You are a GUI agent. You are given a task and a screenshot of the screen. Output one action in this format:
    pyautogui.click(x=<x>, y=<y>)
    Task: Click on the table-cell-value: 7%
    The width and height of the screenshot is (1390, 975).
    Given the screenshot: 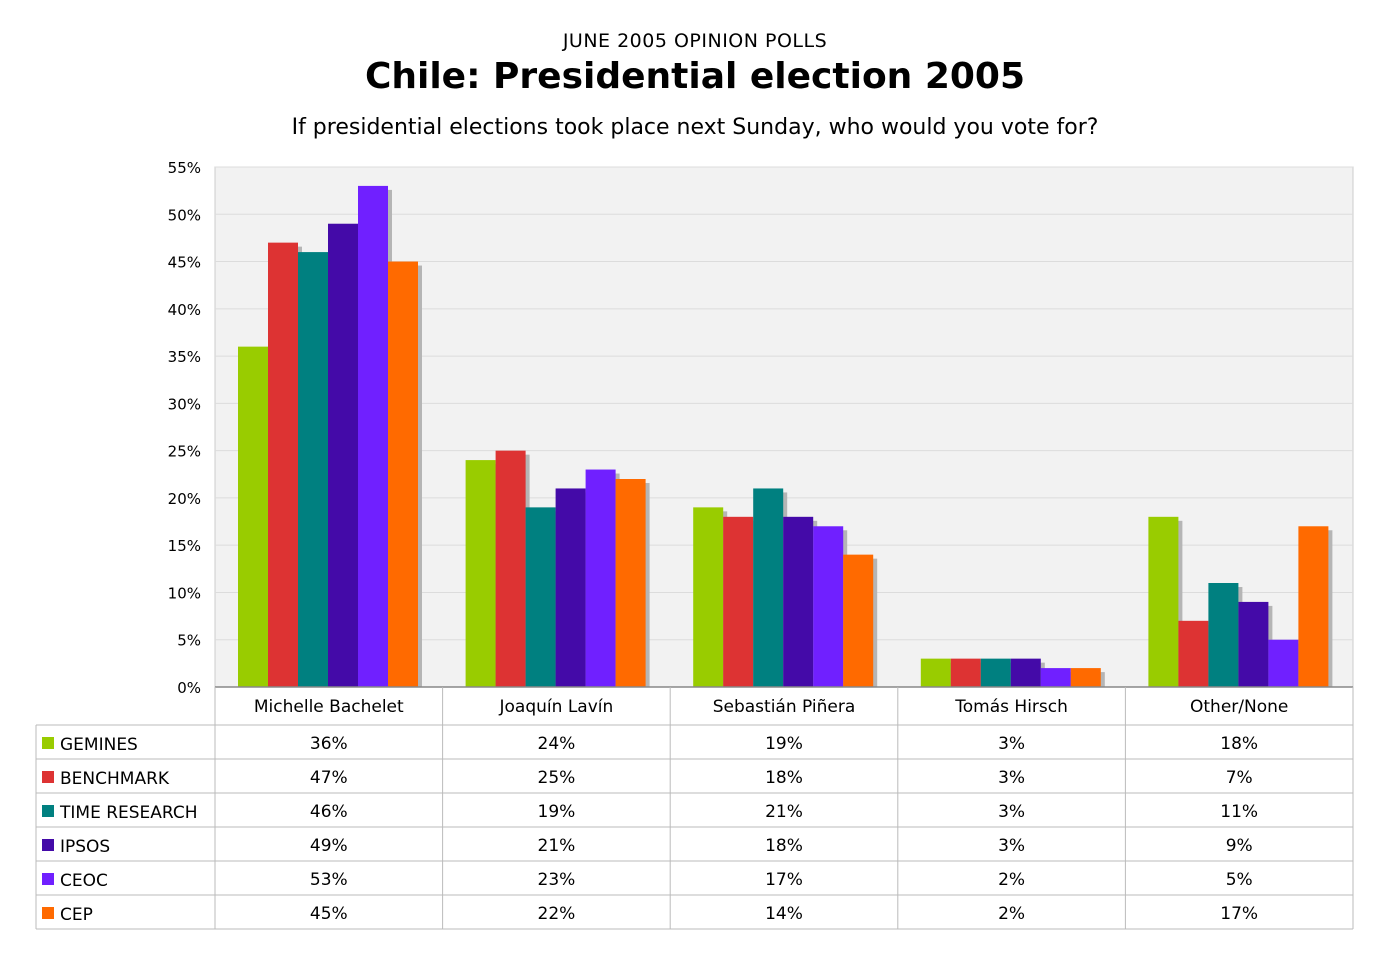 What is the action you would take?
    pyautogui.click(x=1239, y=778)
    